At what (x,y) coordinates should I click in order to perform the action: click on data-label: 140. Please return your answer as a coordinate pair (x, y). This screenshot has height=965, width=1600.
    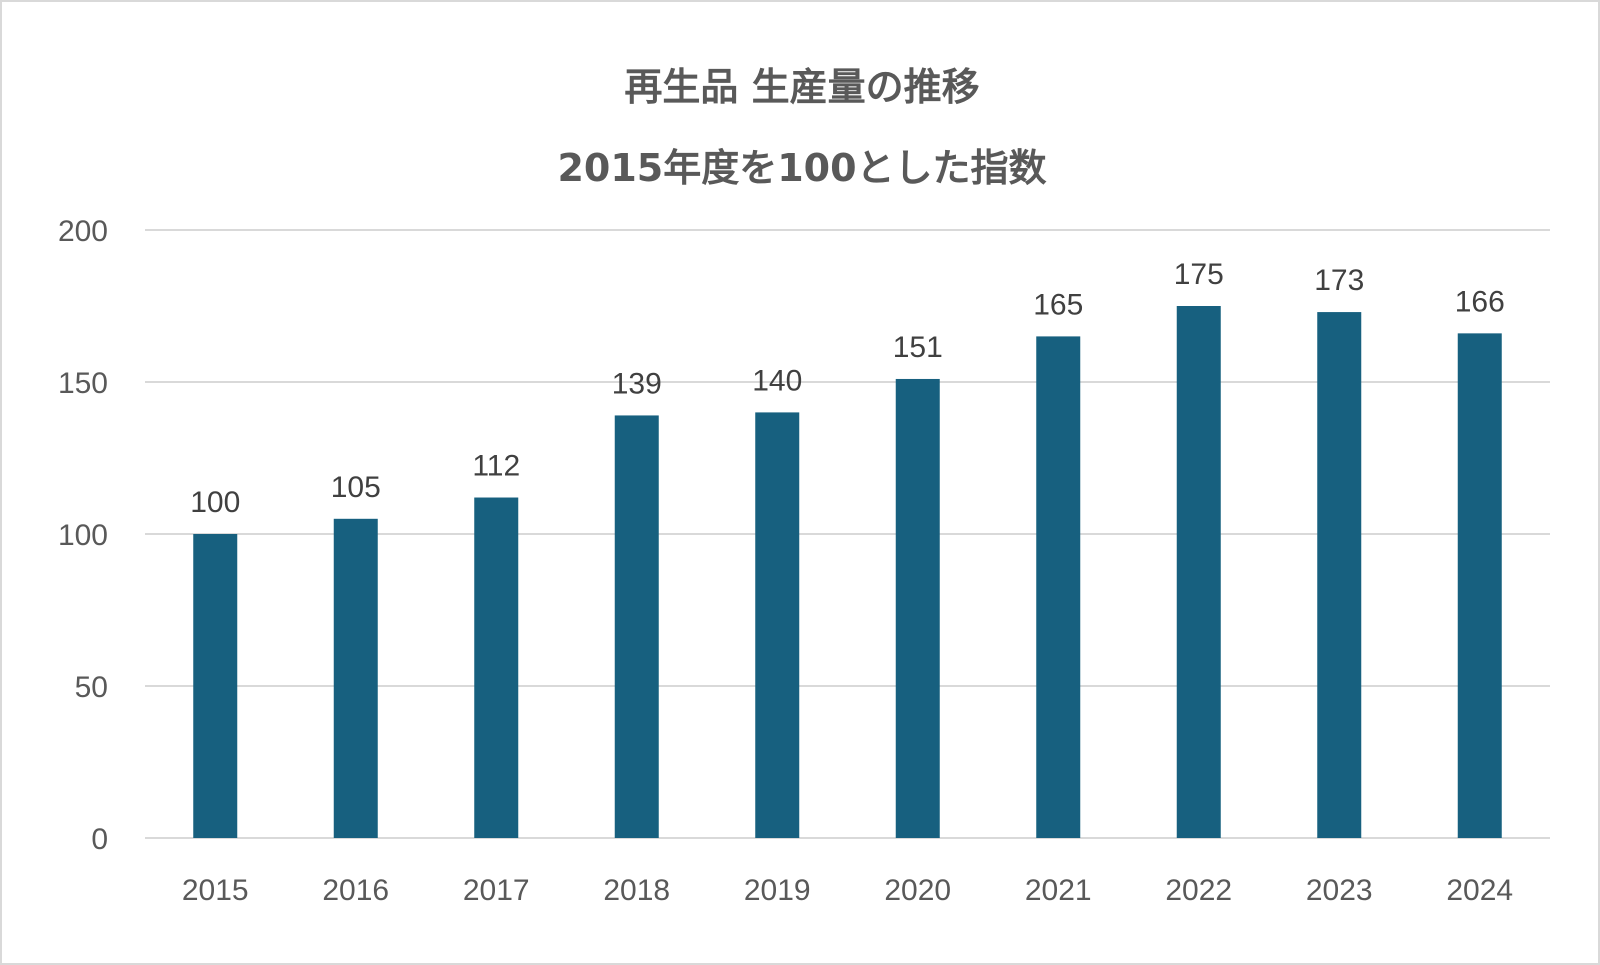
    Looking at the image, I should click on (777, 380).